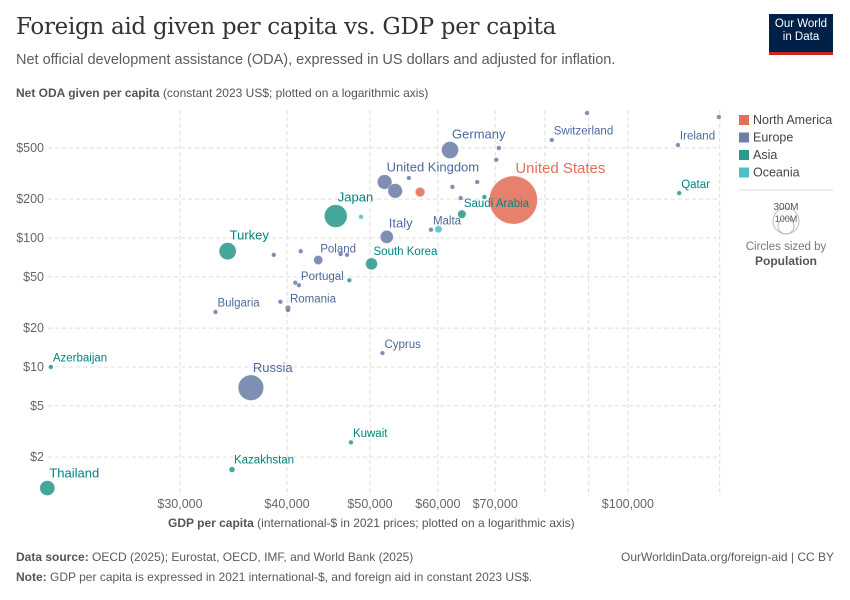 The height and width of the screenshot is (600, 850). Describe the element at coordinates (628, 504) in the screenshot. I see `x-tick-label: $100,000` at that location.